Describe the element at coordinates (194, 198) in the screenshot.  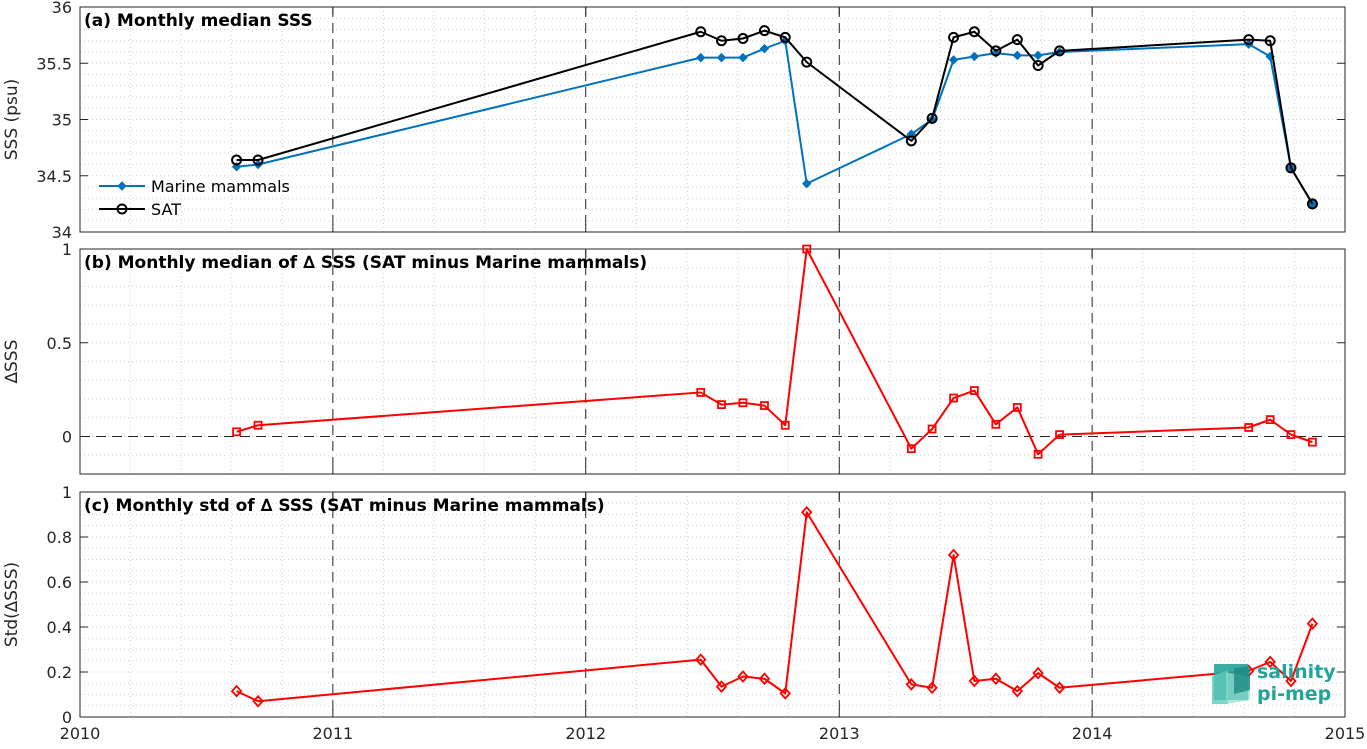
I see `legend: Marine mammals SAT` at that location.